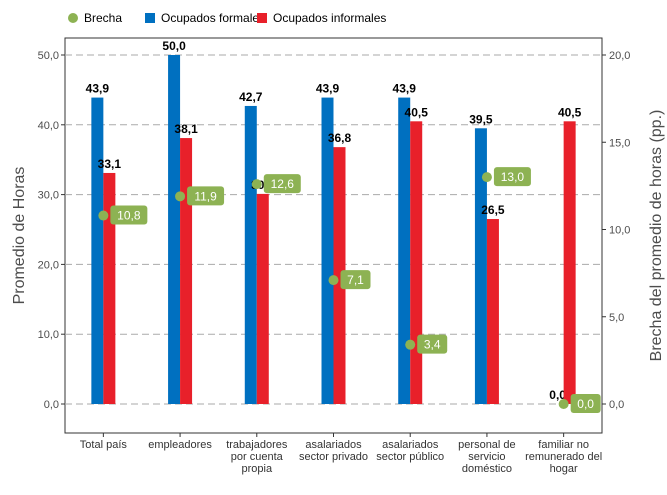 This screenshot has height=495, width=667. I want to click on bar-formal-value: 50,0, so click(174, 46).